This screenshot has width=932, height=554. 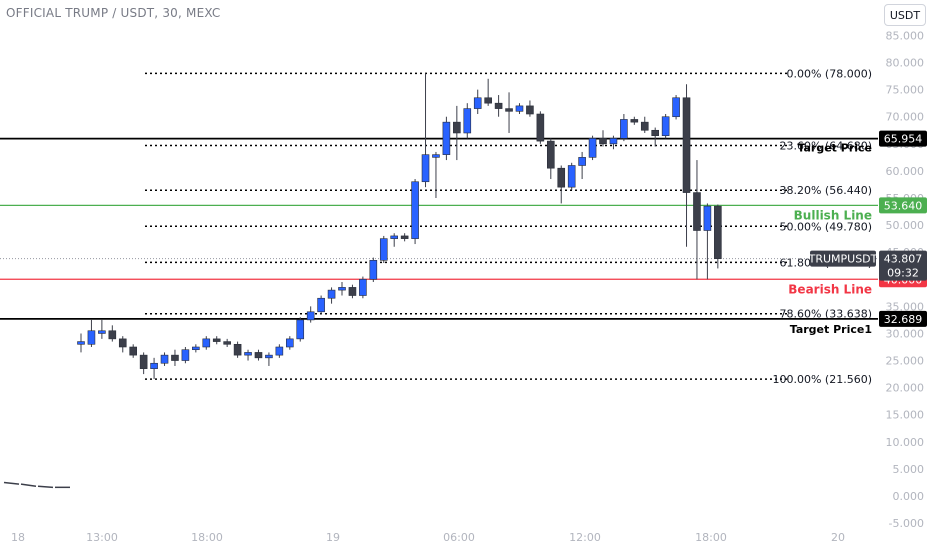 What do you see at coordinates (905, 63) in the screenshot?
I see `y-tick-label: 80.000` at bounding box center [905, 63].